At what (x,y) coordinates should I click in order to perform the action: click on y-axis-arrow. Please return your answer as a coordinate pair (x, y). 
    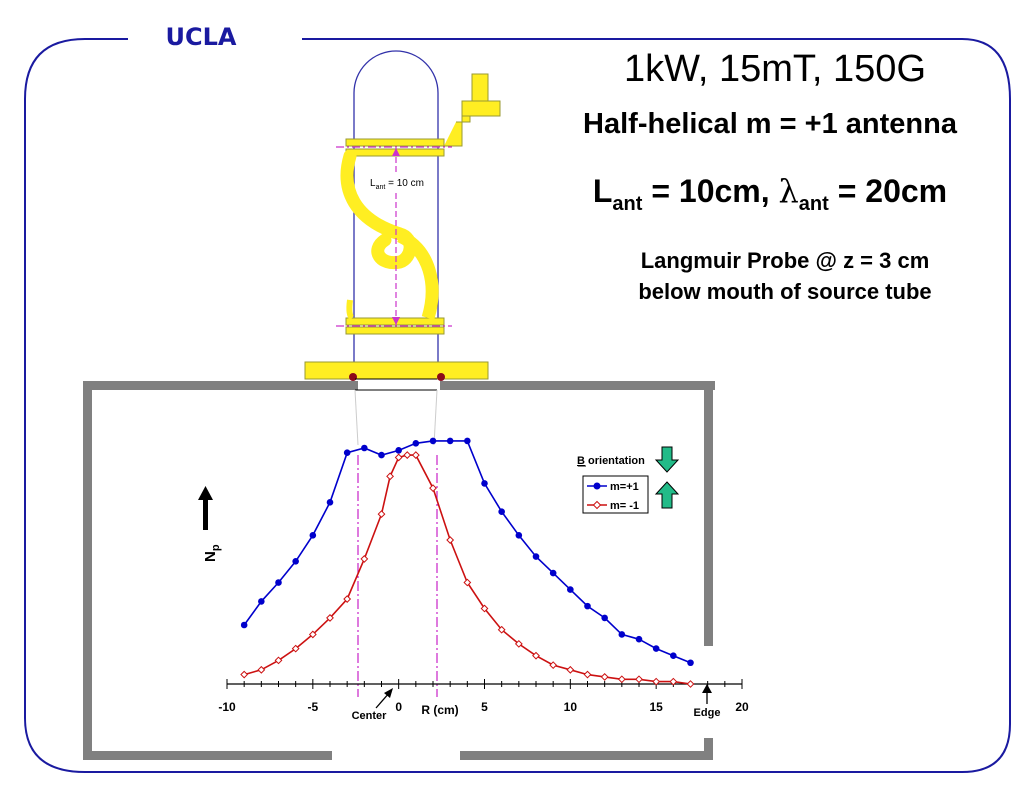
    Looking at the image, I should click on (205, 508).